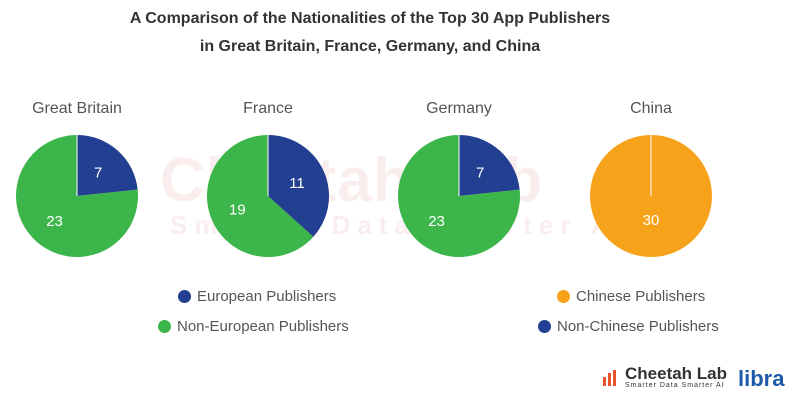 This screenshot has width=800, height=403. I want to click on legend-item-non-european: Non-European Publishers, so click(253, 326).